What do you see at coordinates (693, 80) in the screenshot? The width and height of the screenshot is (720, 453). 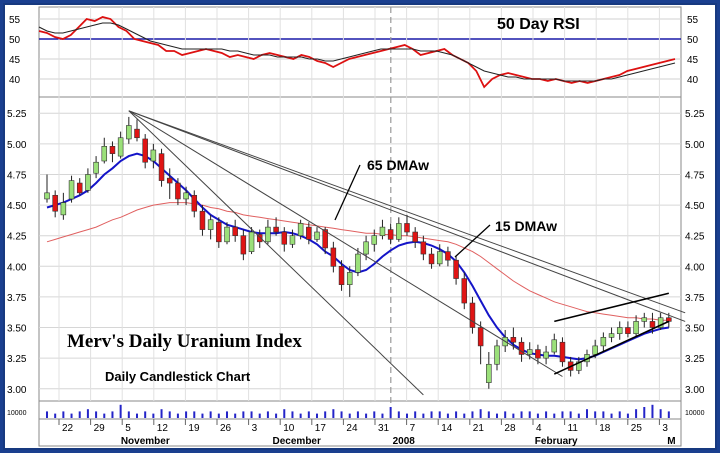 I see `rsi-tick-label-right: 40` at bounding box center [693, 80].